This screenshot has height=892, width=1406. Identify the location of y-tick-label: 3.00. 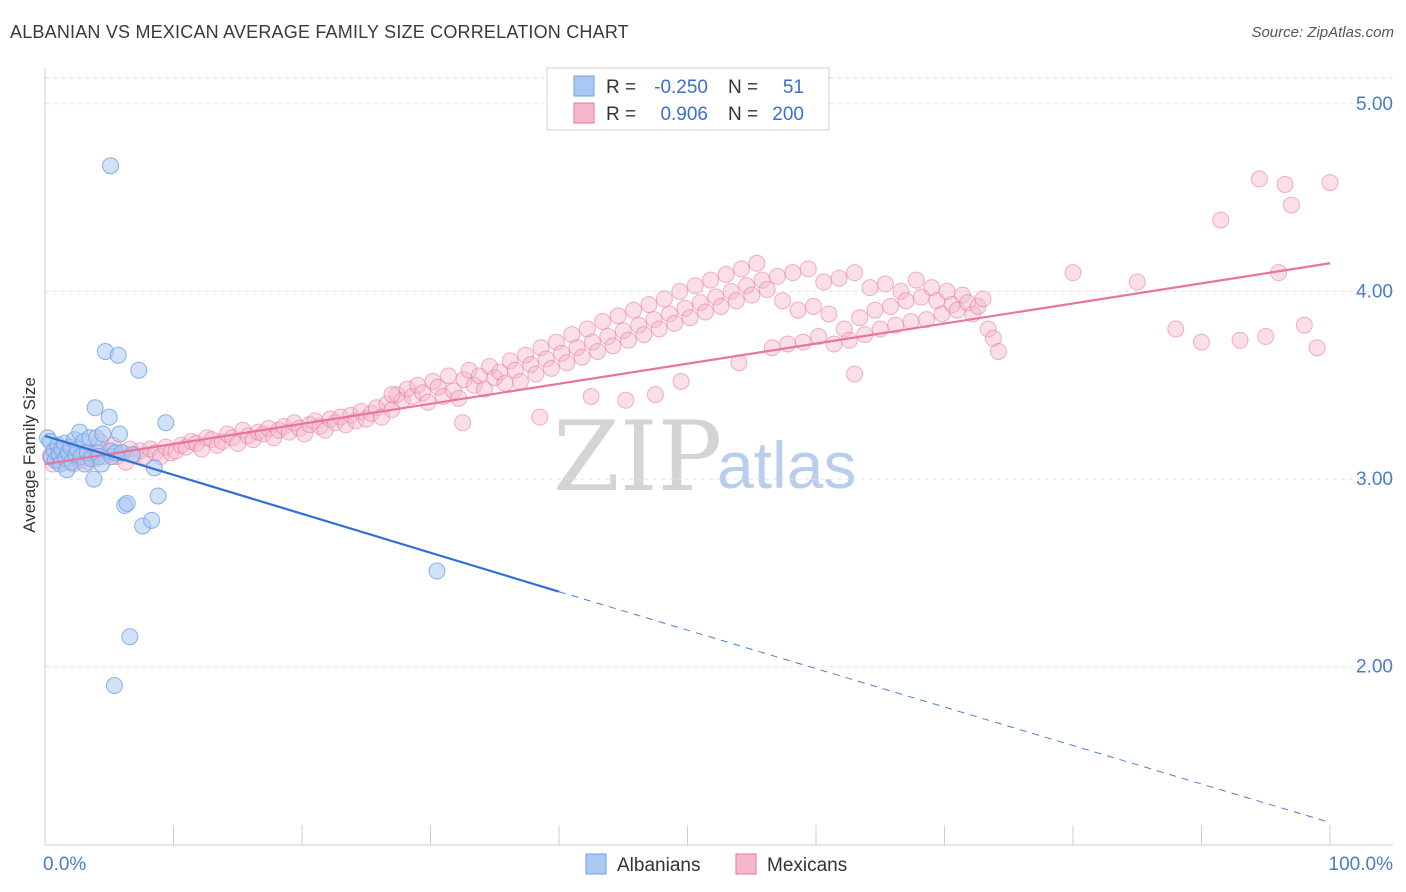
(1374, 479).